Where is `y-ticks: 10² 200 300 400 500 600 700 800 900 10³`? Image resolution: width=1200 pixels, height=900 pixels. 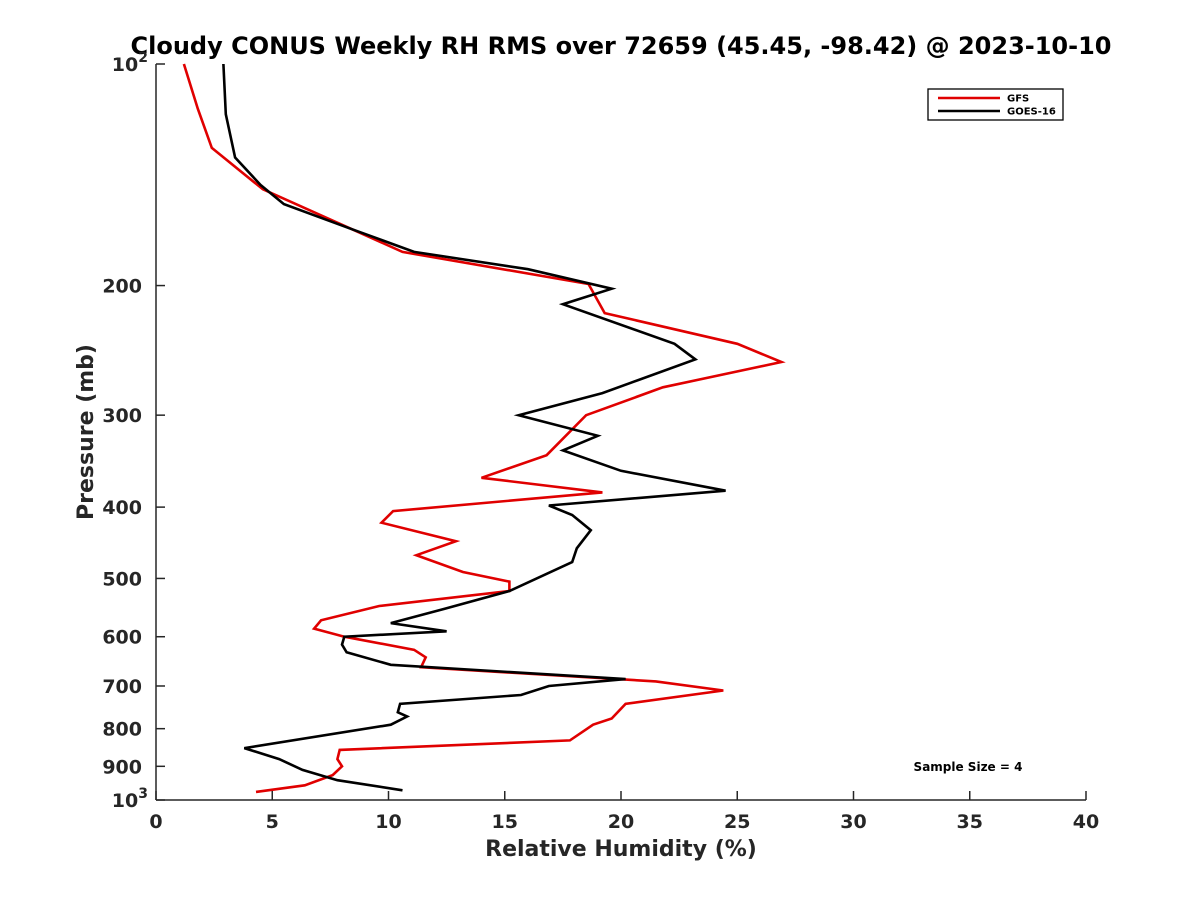 y-ticks: 10² 200 300 400 500 600 700 800 900 10³ is located at coordinates (133, 431).